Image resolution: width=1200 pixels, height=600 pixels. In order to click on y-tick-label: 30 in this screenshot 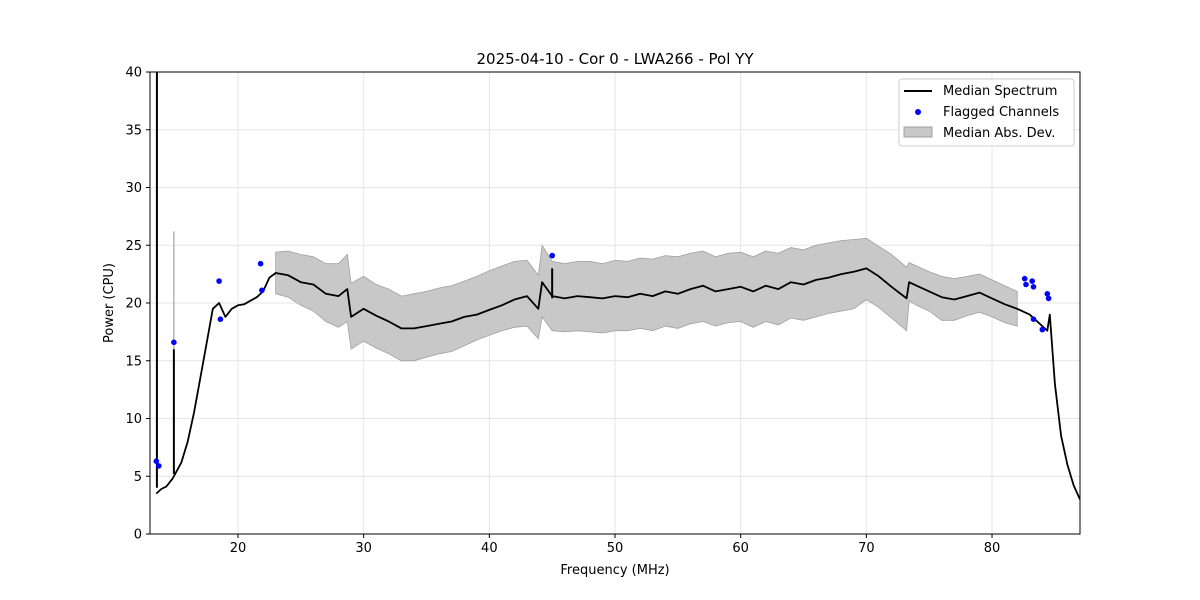, I will do `click(133, 188)`.